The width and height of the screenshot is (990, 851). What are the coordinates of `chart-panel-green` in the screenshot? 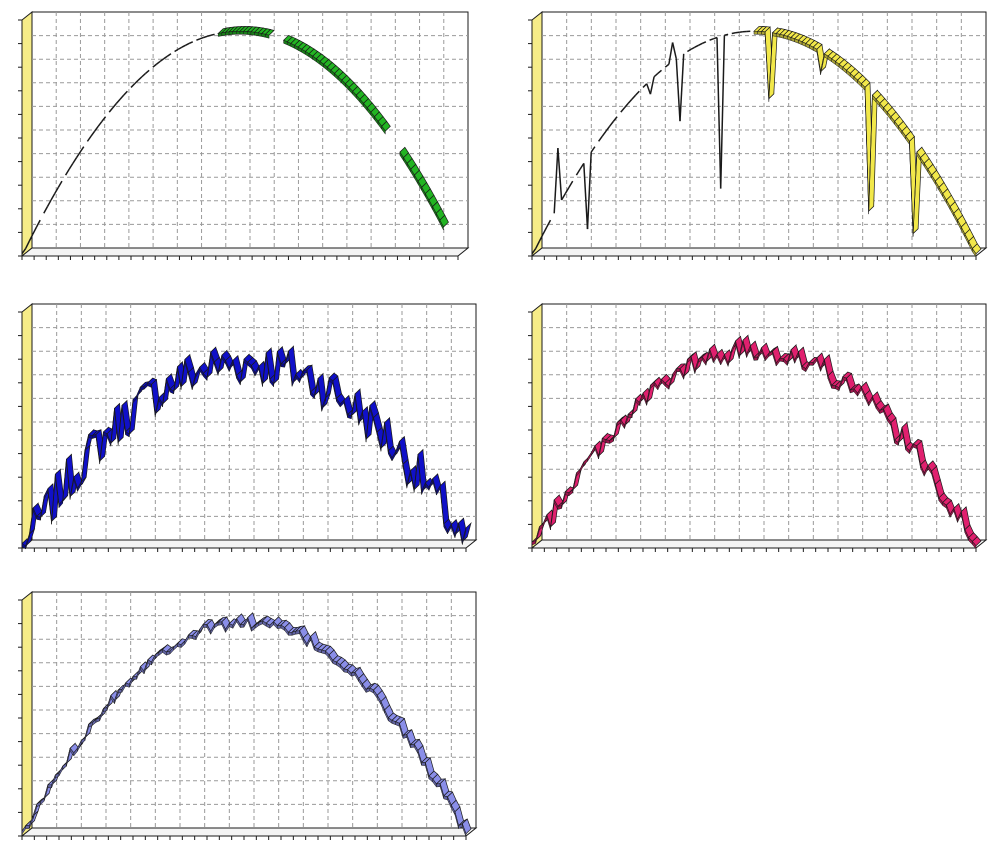 It's located at (240, 137).